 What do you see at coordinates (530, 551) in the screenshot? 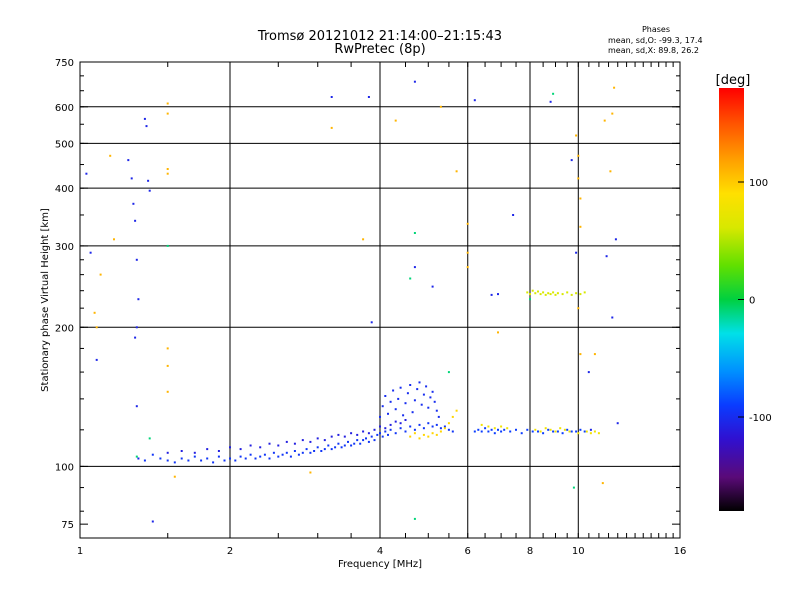
I see `x-tick-label: 8` at bounding box center [530, 551].